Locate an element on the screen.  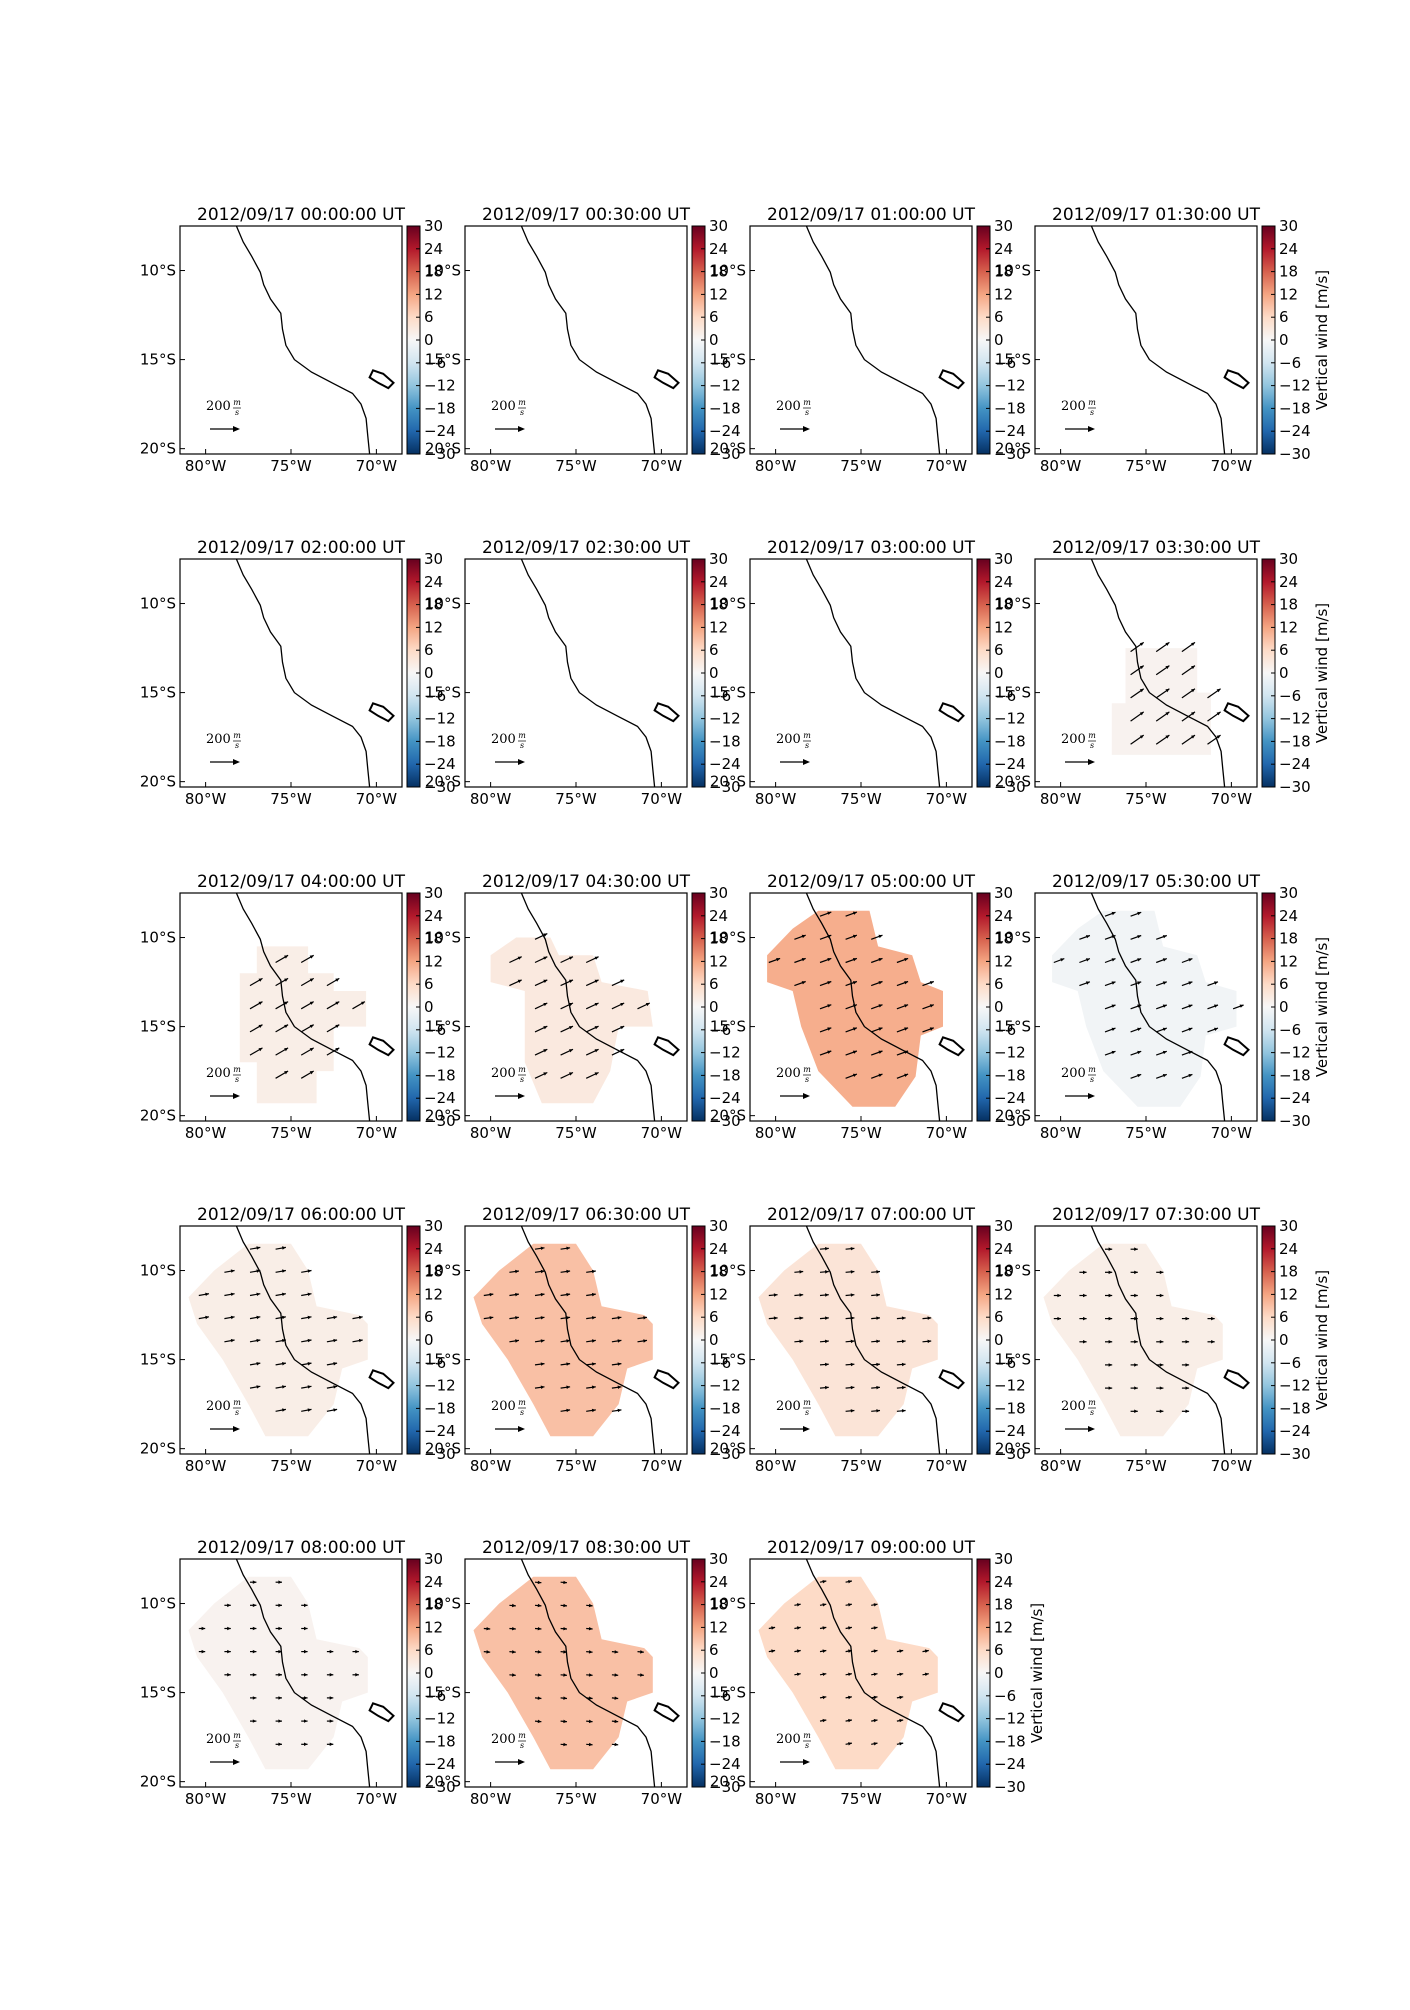
x-tick-label: 70°W is located at coordinates (947, 1466).